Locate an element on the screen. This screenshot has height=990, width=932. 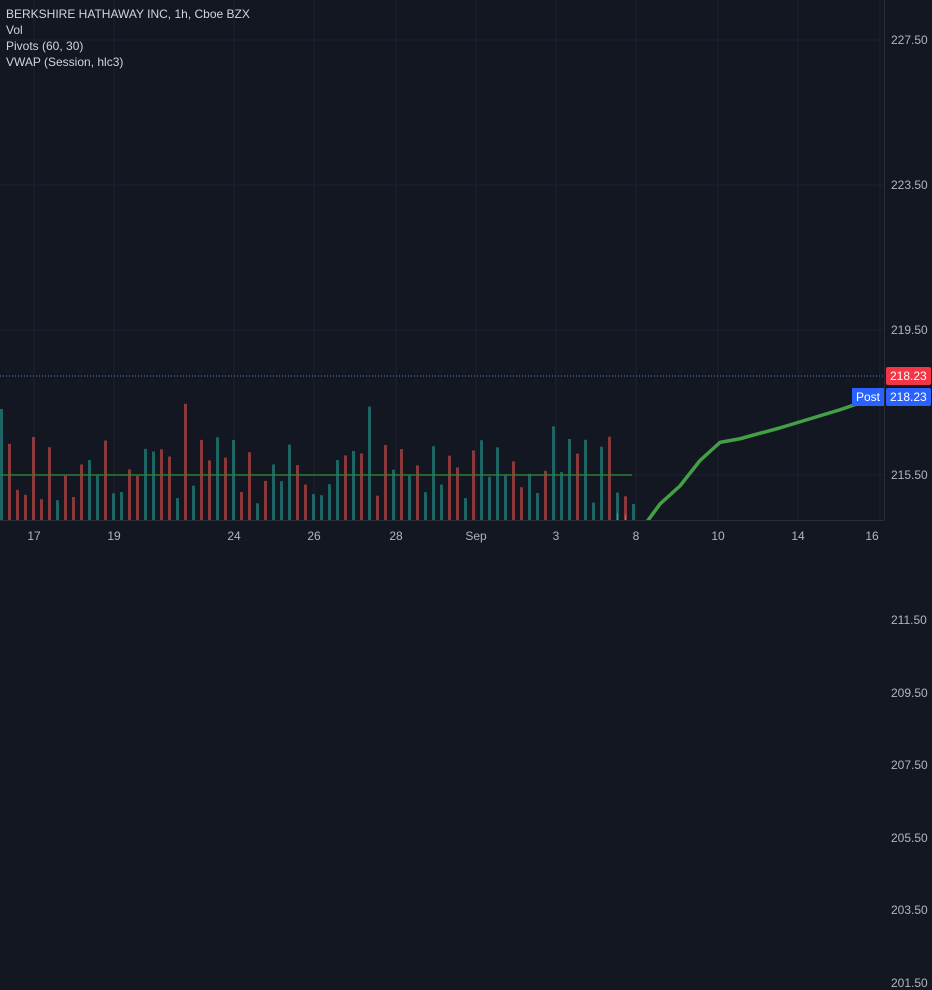
legend-vol: Vol is located at coordinates (14, 30).